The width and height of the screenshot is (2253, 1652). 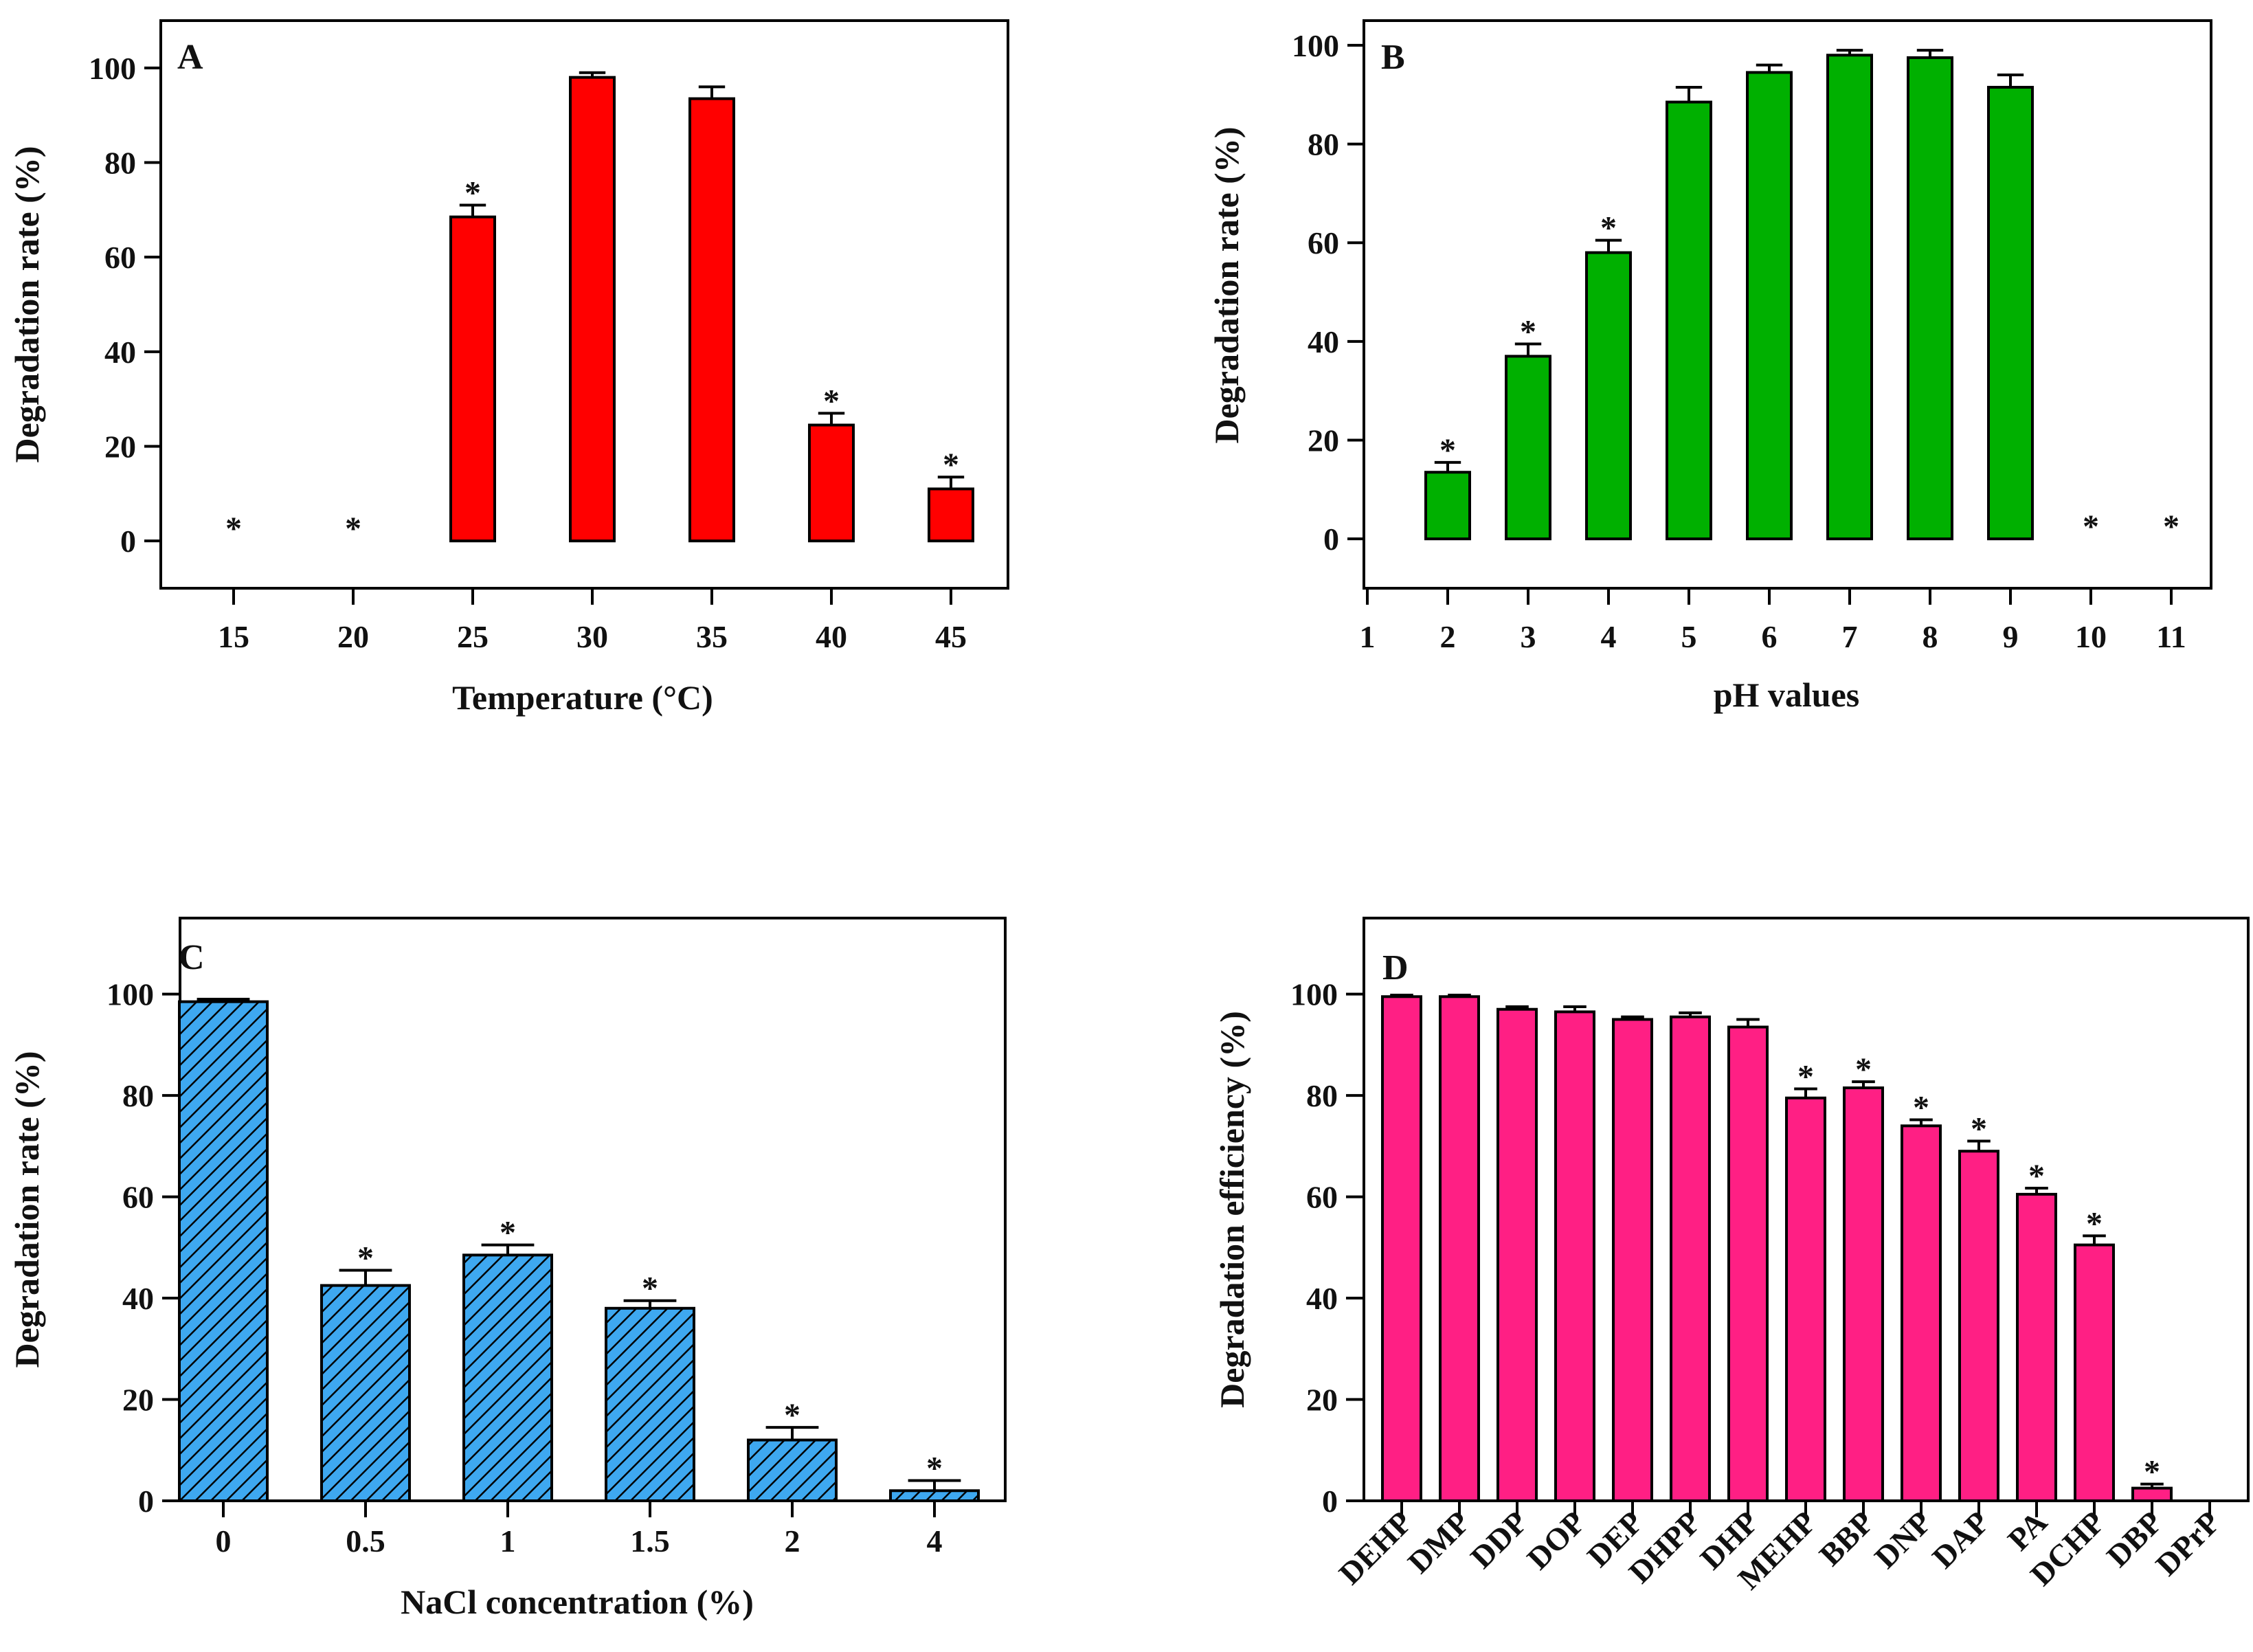 What do you see at coordinates (2011, 636) in the screenshot?
I see `x-tick-label: 9` at bounding box center [2011, 636].